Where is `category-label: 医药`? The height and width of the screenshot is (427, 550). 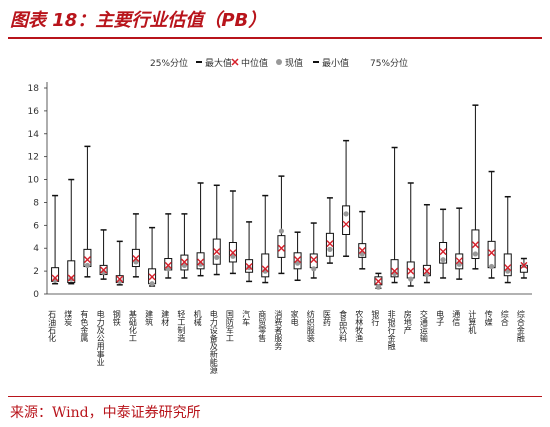
category-label: 医药 is located at coordinates (326, 318).